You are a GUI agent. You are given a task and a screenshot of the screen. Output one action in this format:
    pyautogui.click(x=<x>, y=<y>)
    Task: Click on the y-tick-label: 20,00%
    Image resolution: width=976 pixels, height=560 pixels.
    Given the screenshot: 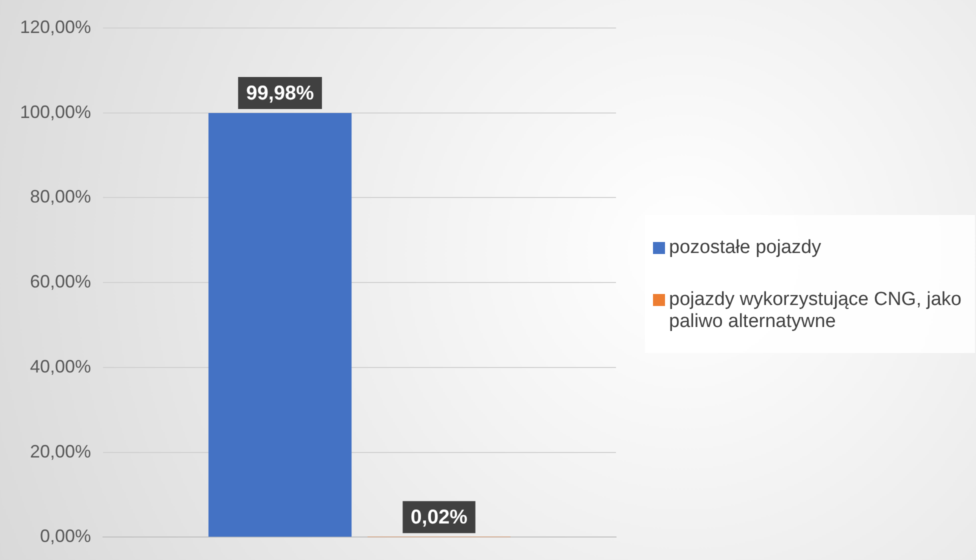 What is the action you would take?
    pyautogui.click(x=61, y=451)
    